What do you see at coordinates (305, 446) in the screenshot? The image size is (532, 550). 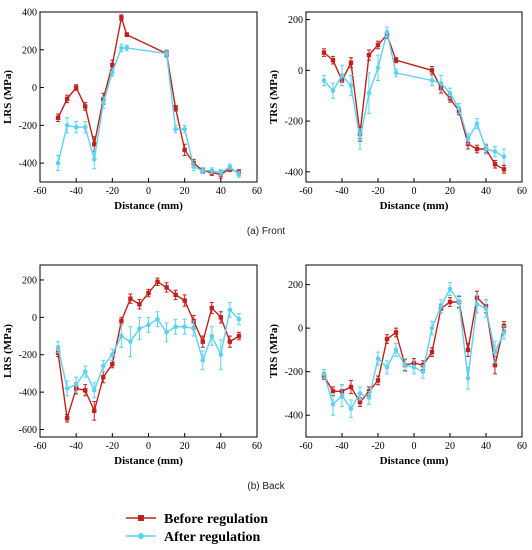 I see `x-tick-label: -60` at bounding box center [305, 446].